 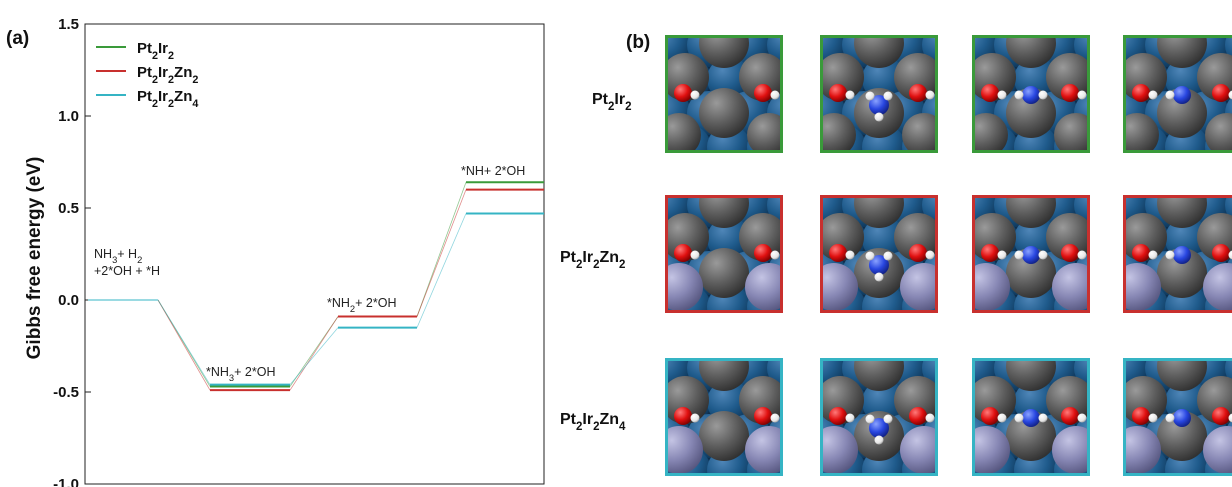 What do you see at coordinates (147, 99) in the screenshot?
I see `legend-entry: Pt2Ir2Zn4` at bounding box center [147, 99].